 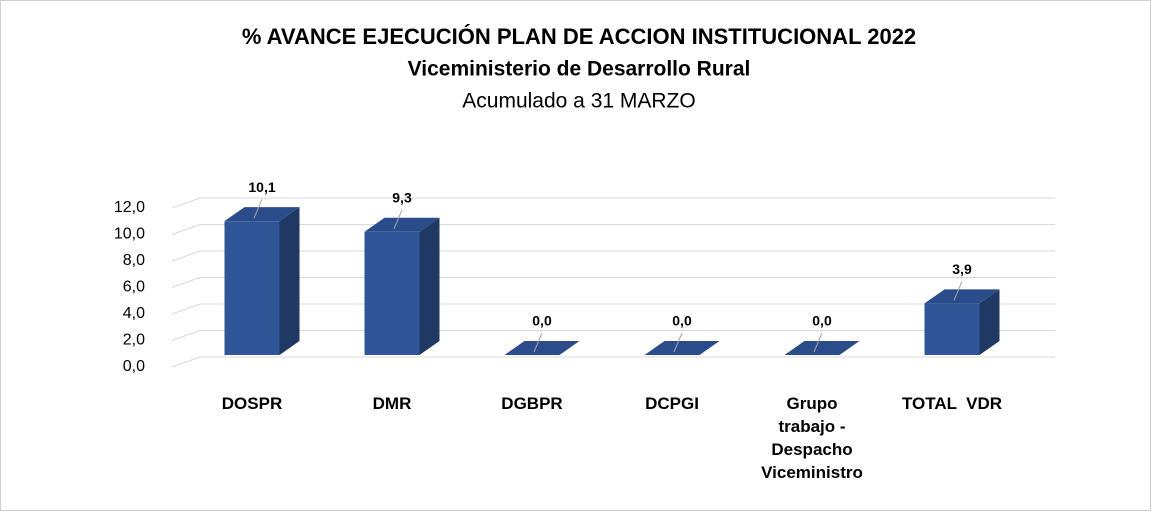 I want to click on chart-subtitle2: Acumulado a 31 MARZO, so click(x=578, y=101).